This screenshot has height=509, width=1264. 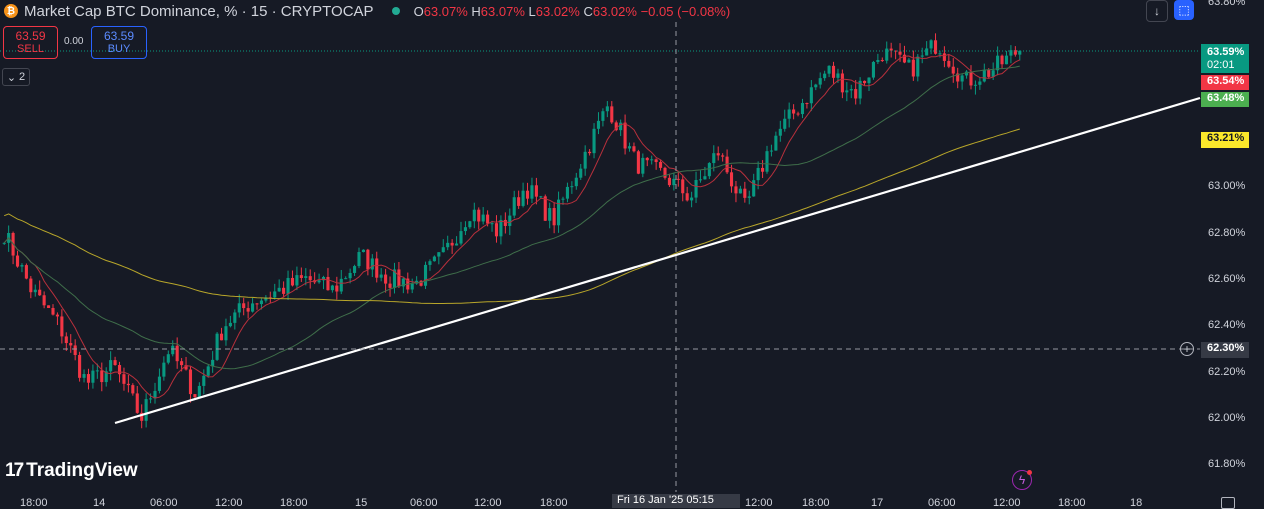 I want to click on add-alert-icon: +, so click(x=1187, y=349).